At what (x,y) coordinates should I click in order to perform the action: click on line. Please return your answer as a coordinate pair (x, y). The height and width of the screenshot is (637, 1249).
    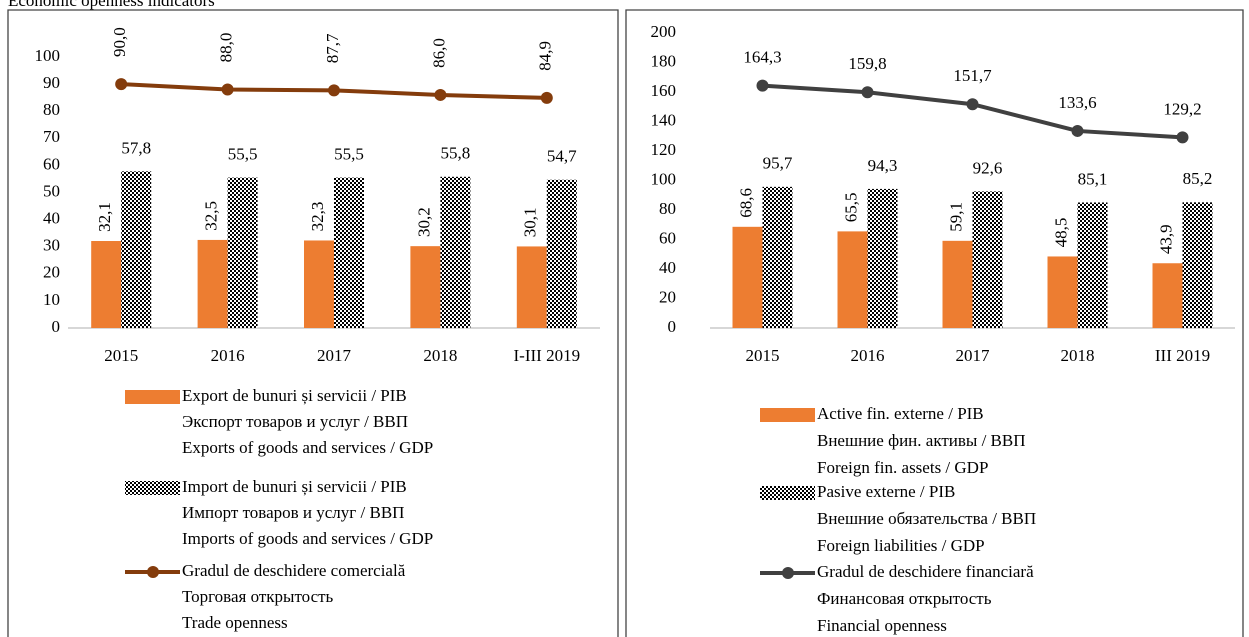
    Looking at the image, I should click on (972, 111).